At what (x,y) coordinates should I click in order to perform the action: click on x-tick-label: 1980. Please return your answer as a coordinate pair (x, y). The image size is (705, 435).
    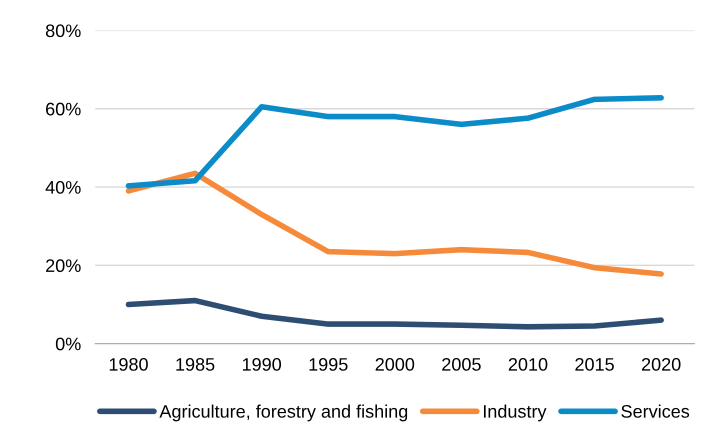
    Looking at the image, I should click on (129, 364).